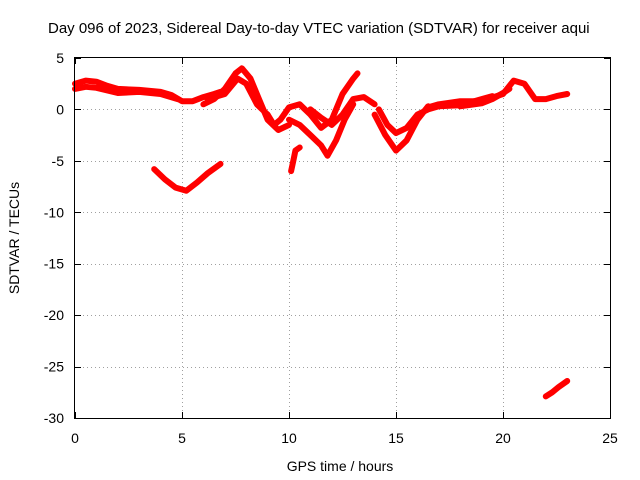 The image size is (640, 480). I want to click on x-tick-label: 10, so click(289, 438).